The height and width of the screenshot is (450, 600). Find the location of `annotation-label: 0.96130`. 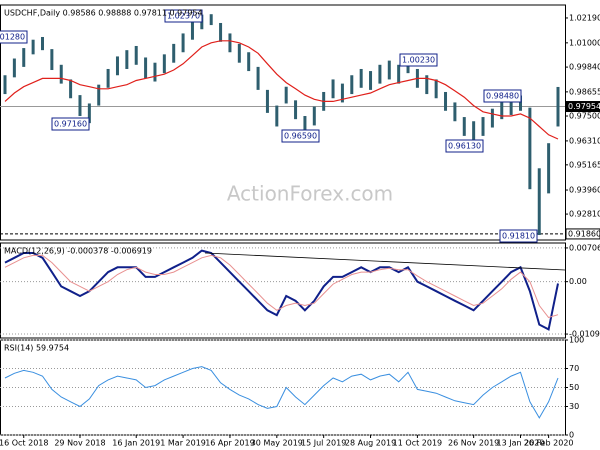

annotation-label: 0.96130 is located at coordinates (464, 146).